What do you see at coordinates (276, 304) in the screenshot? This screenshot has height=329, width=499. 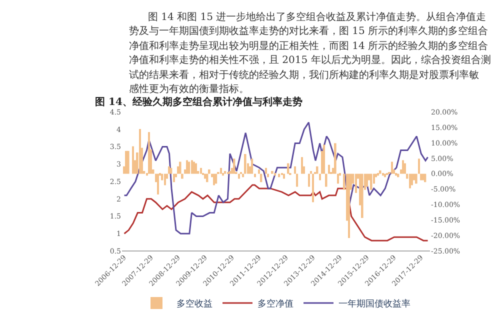 I see `legend-label: 多空净值` at bounding box center [276, 304].